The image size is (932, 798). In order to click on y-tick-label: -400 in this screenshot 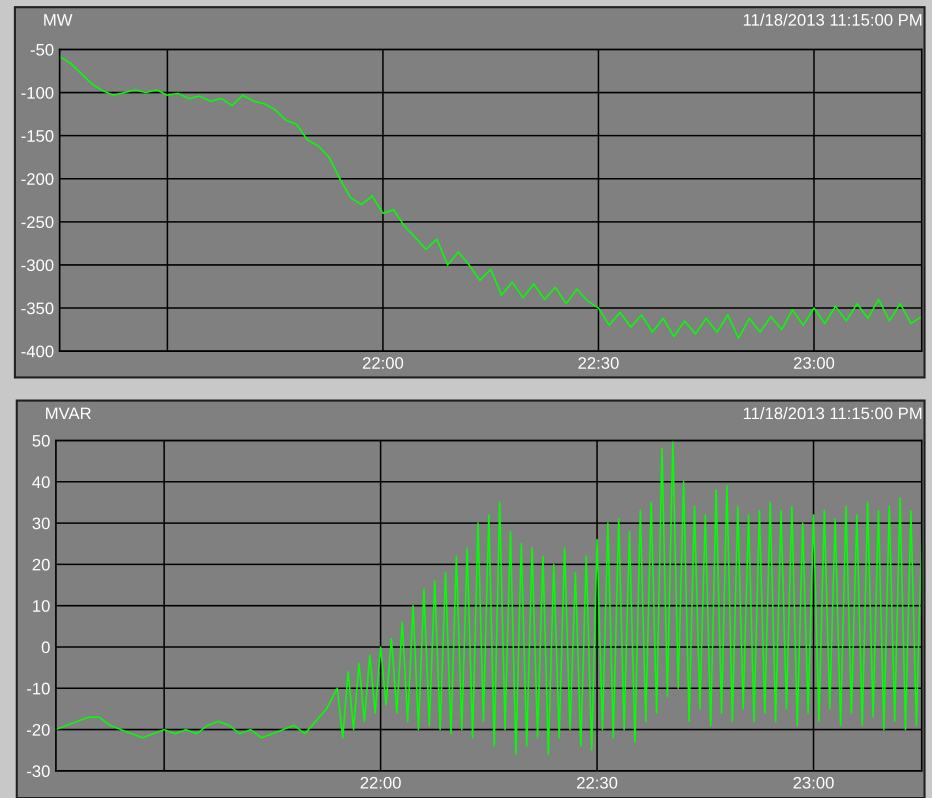, I will do `click(37, 352)`.